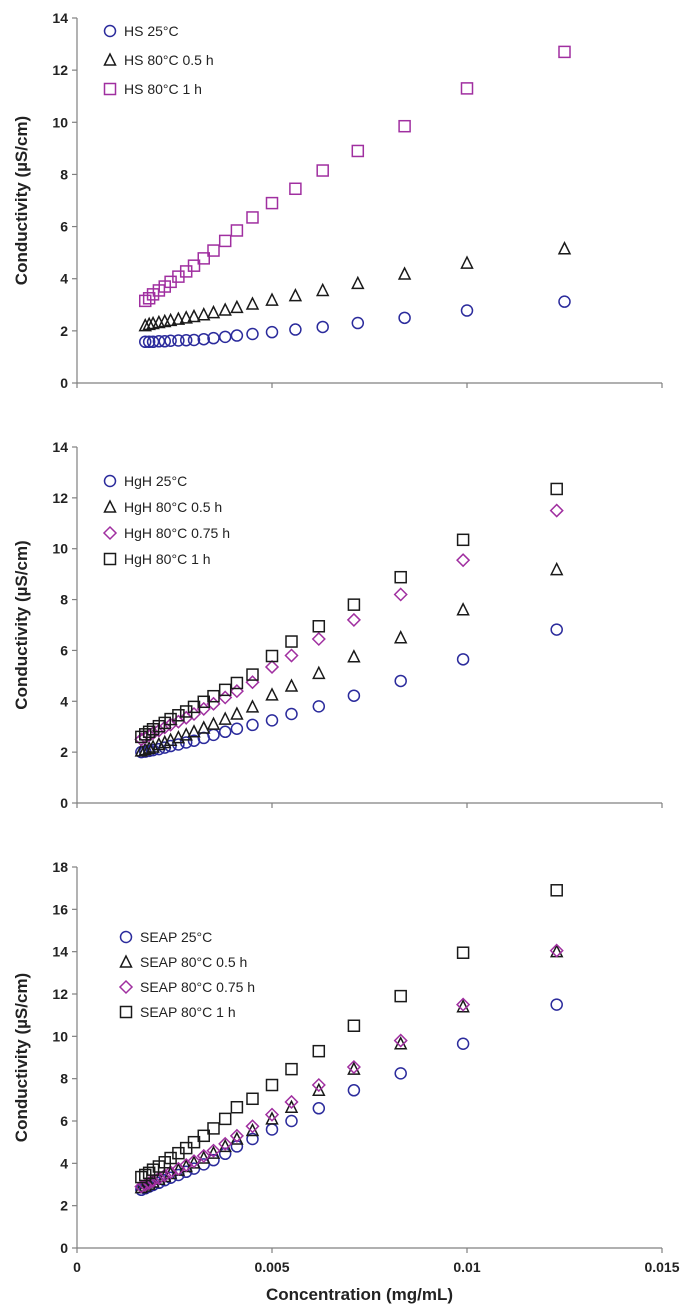 This screenshot has width=688, height=1310. What do you see at coordinates (64, 650) in the screenshot?
I see `y-tick-label: 6` at bounding box center [64, 650].